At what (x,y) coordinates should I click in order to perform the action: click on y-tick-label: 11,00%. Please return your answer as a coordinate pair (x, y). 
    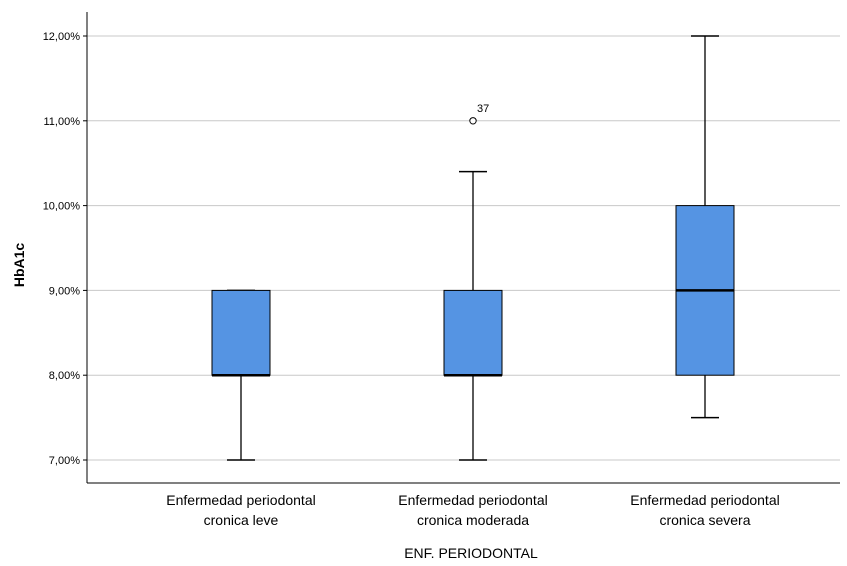
    Looking at the image, I should click on (62, 122).